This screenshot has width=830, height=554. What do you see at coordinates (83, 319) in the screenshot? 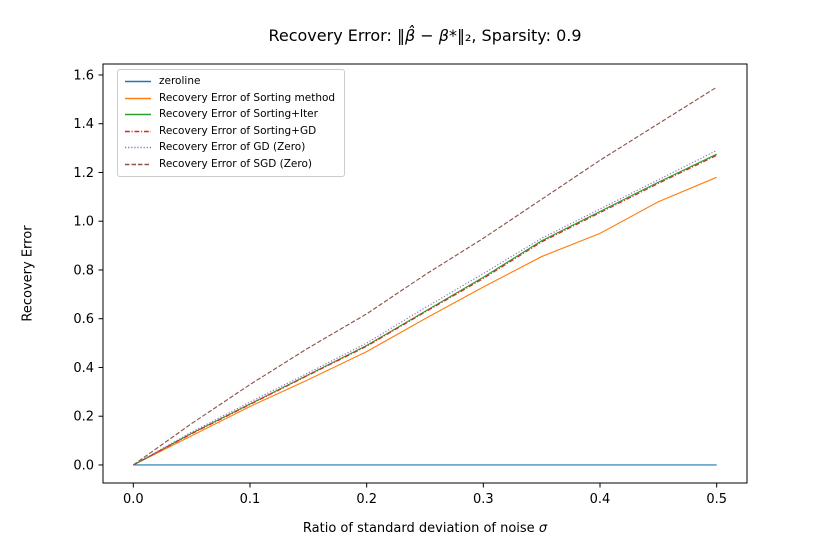
I see `y-tick-label: 0.6` at bounding box center [83, 319].